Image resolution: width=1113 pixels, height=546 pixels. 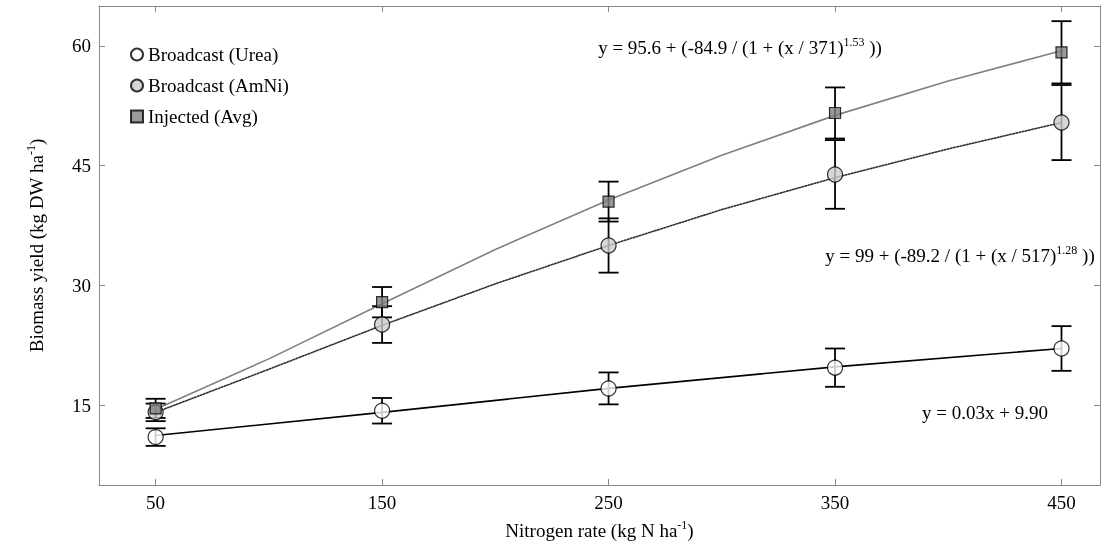 I want to click on y-tick-label: 45, so click(x=81, y=166).